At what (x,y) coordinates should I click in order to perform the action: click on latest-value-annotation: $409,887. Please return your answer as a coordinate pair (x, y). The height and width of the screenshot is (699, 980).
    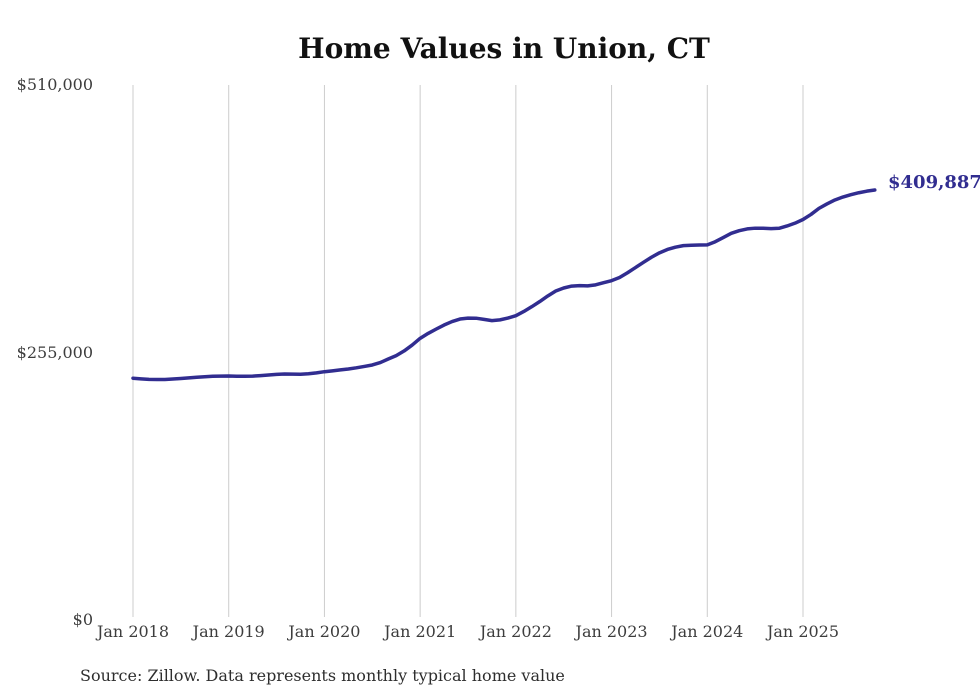
    Looking at the image, I should click on (934, 182).